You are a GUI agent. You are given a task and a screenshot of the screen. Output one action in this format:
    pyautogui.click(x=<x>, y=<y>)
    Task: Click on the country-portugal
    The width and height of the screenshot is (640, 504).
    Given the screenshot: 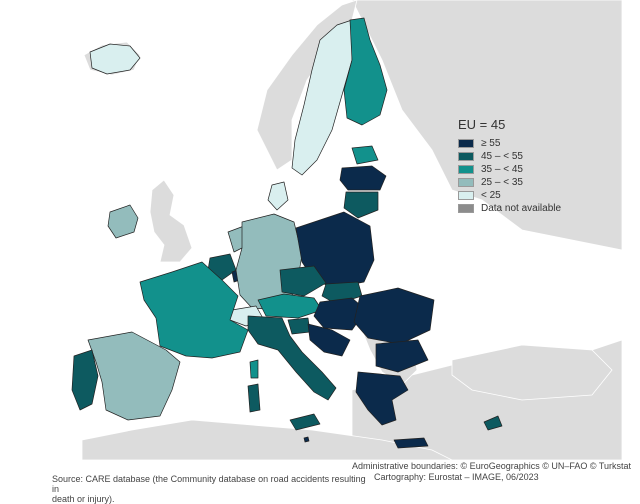 What is the action you would take?
    pyautogui.click(x=85, y=380)
    